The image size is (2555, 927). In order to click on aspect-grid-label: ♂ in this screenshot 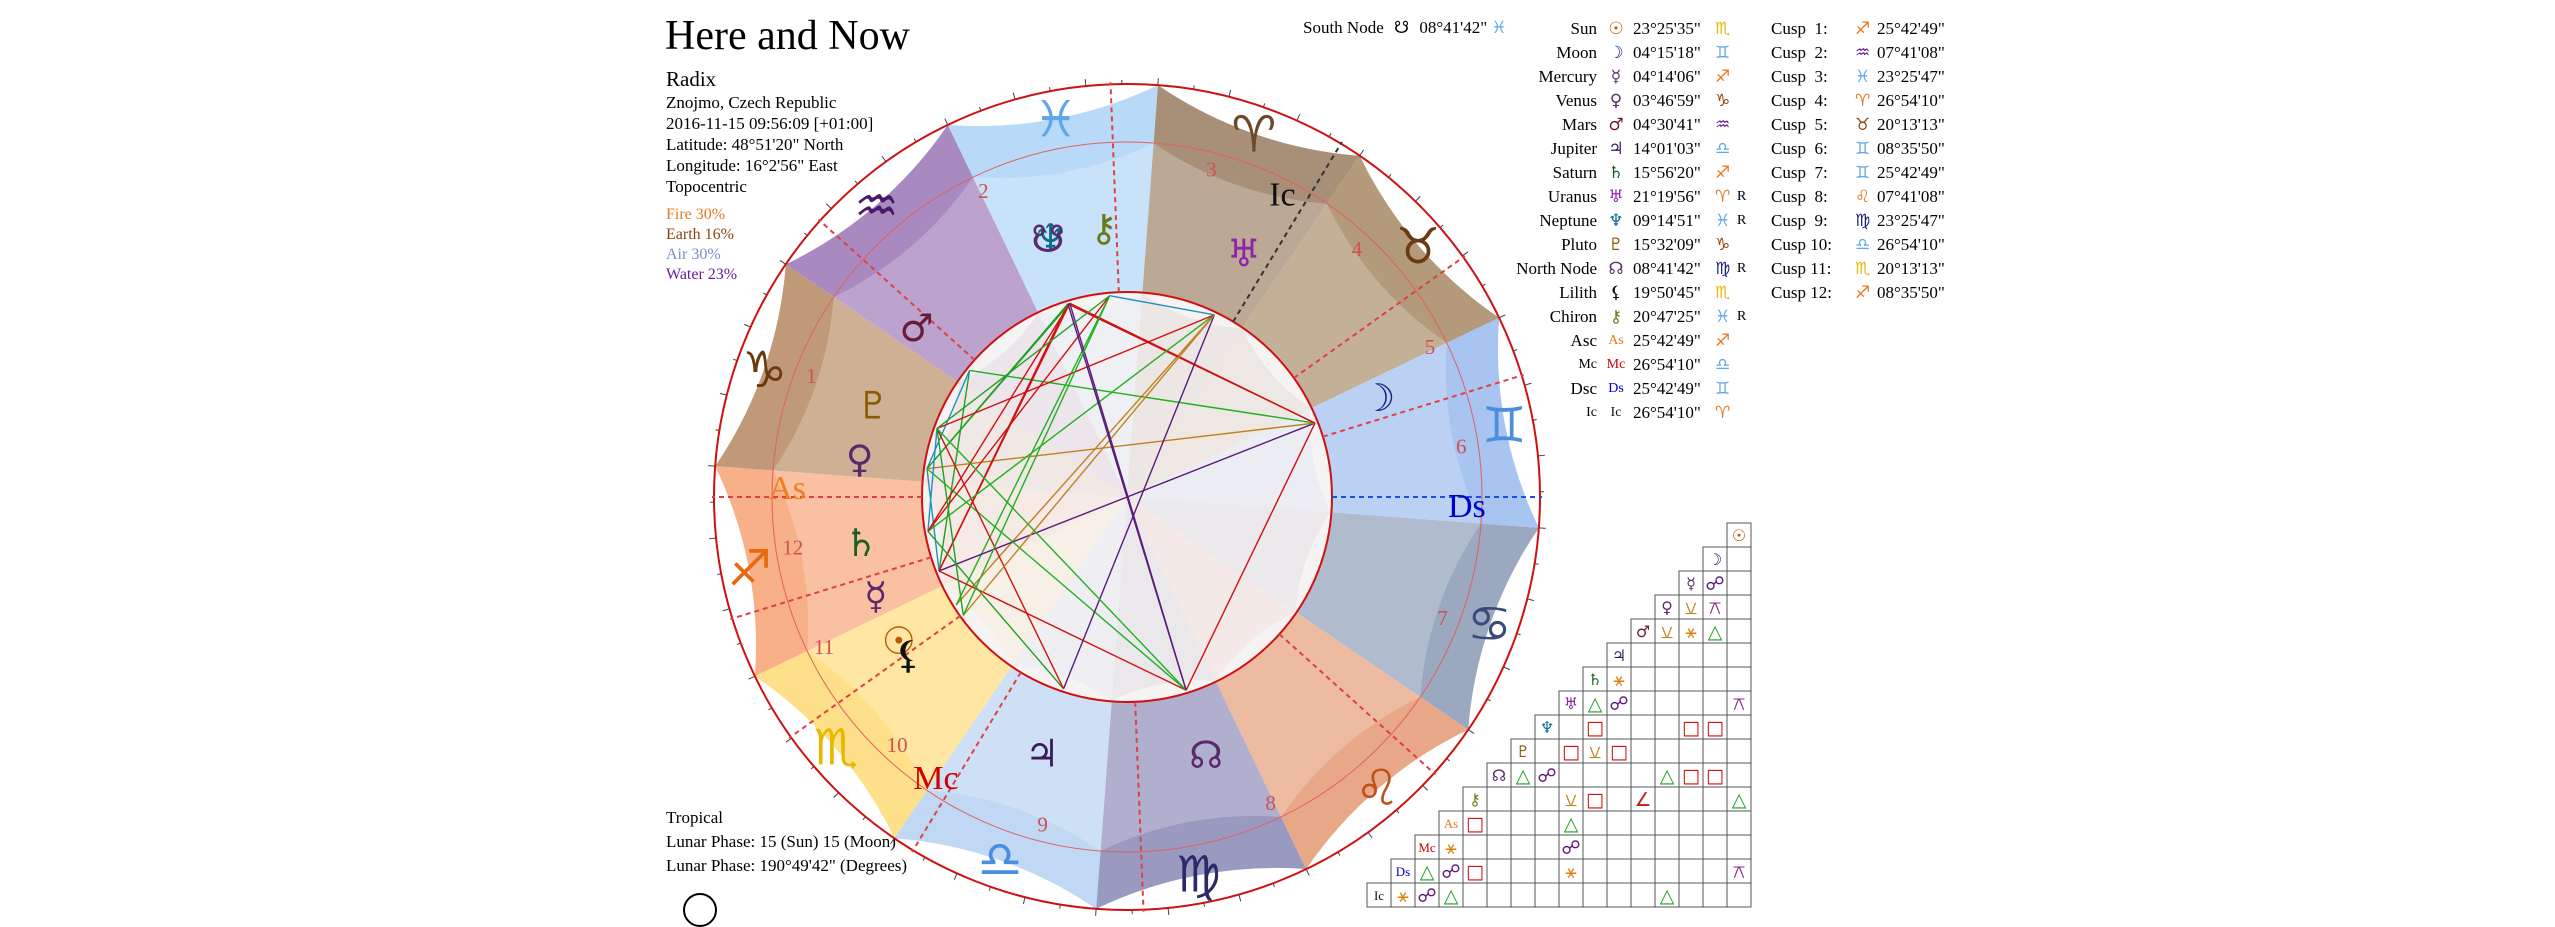, I will do `click(1643, 631)`.